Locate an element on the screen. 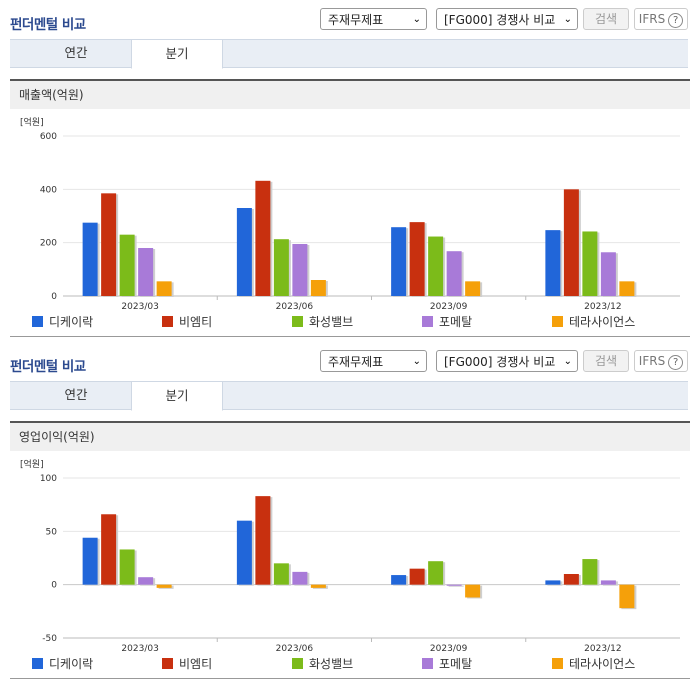 This screenshot has height=684, width=696. unit-label: [억원] is located at coordinates (32, 122).